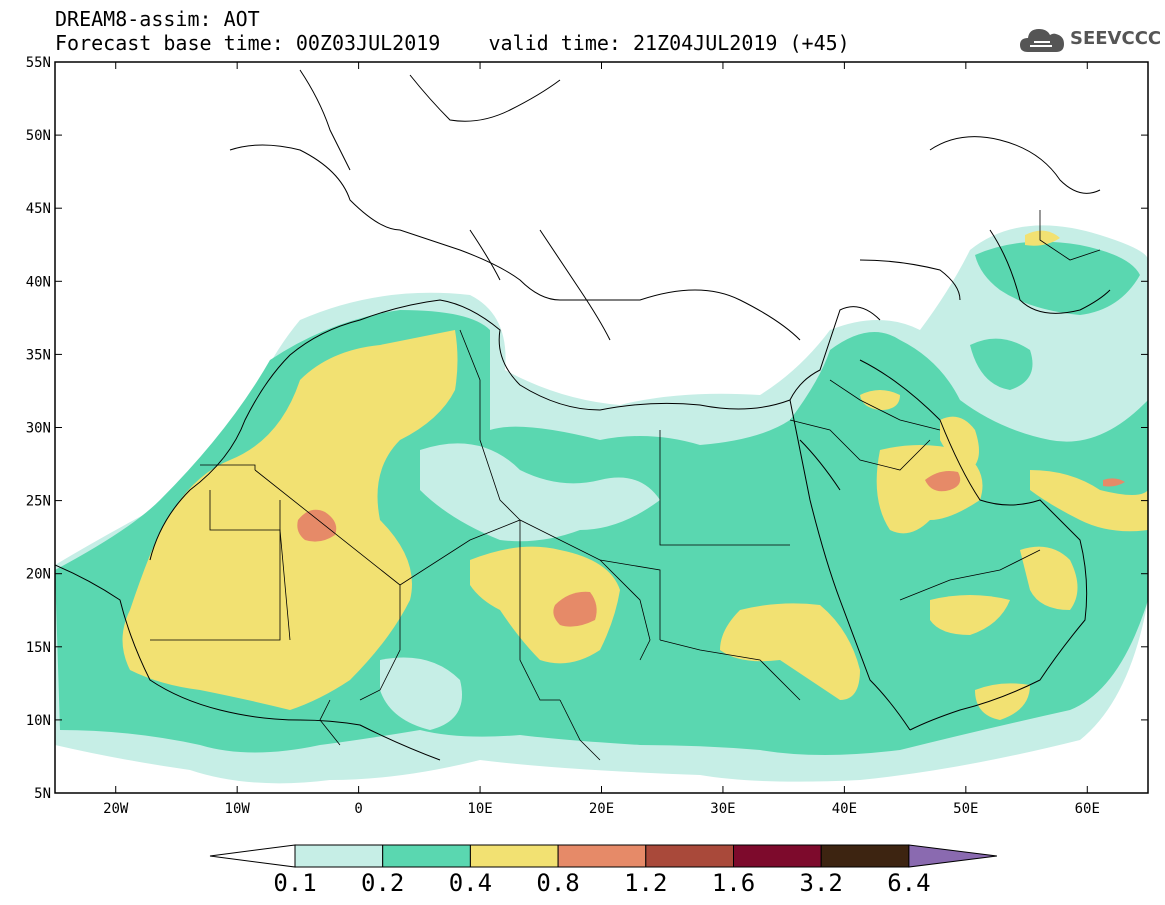 This screenshot has height=905, width=1165. What do you see at coordinates (38, 63) in the screenshot?
I see `y-tick-label: 55N` at bounding box center [38, 63].